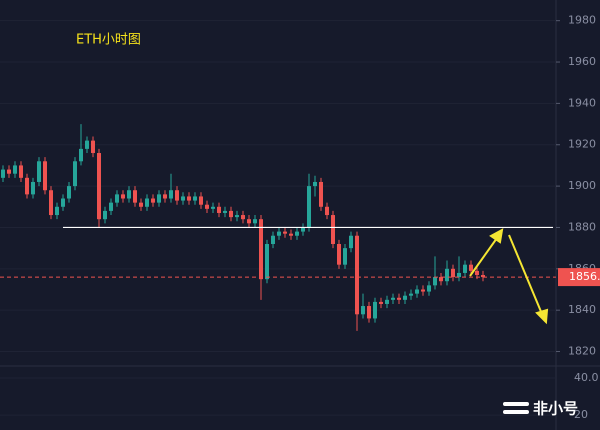  I want to click on y-tick-label: 1940, so click(582, 102).